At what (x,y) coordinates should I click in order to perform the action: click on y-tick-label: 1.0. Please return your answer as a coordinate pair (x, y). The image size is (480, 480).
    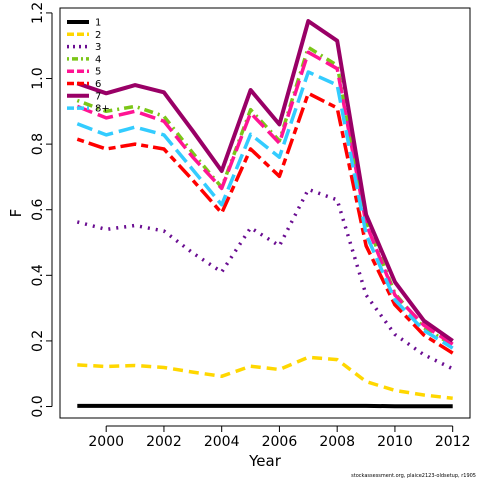
    Looking at the image, I should click on (38, 78).